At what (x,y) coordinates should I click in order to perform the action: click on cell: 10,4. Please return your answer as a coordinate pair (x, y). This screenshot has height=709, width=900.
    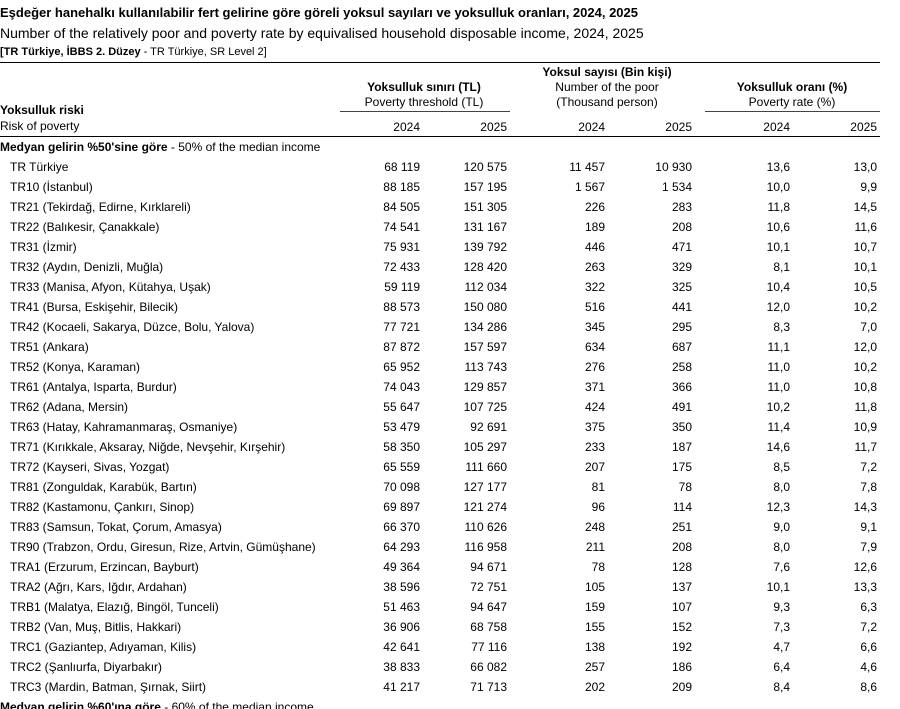
    Looking at the image, I should click on (778, 287).